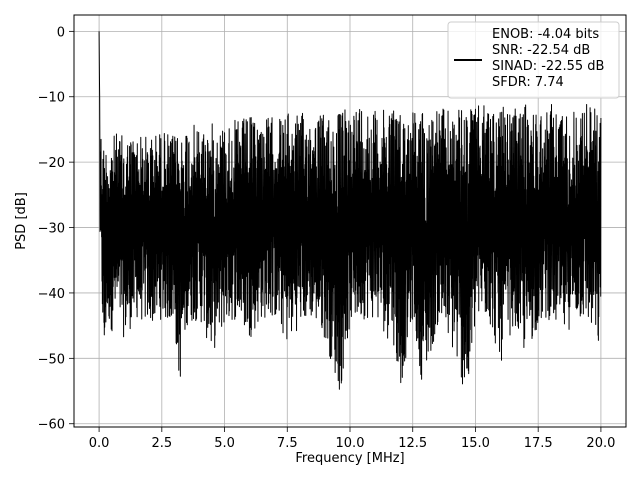 The image size is (640, 480). Describe the element at coordinates (51, 359) in the screenshot. I see `y-tick-label: −50` at that location.